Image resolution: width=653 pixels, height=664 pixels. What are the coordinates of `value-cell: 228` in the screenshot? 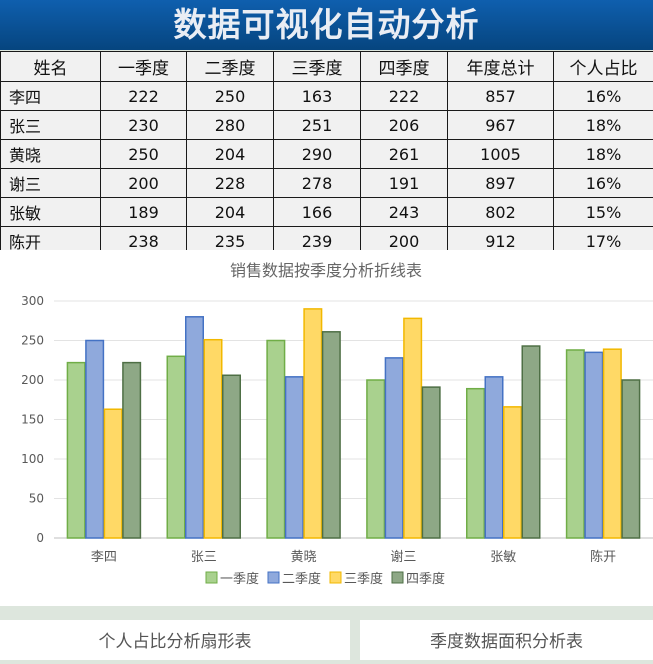 It's located at (230, 183).